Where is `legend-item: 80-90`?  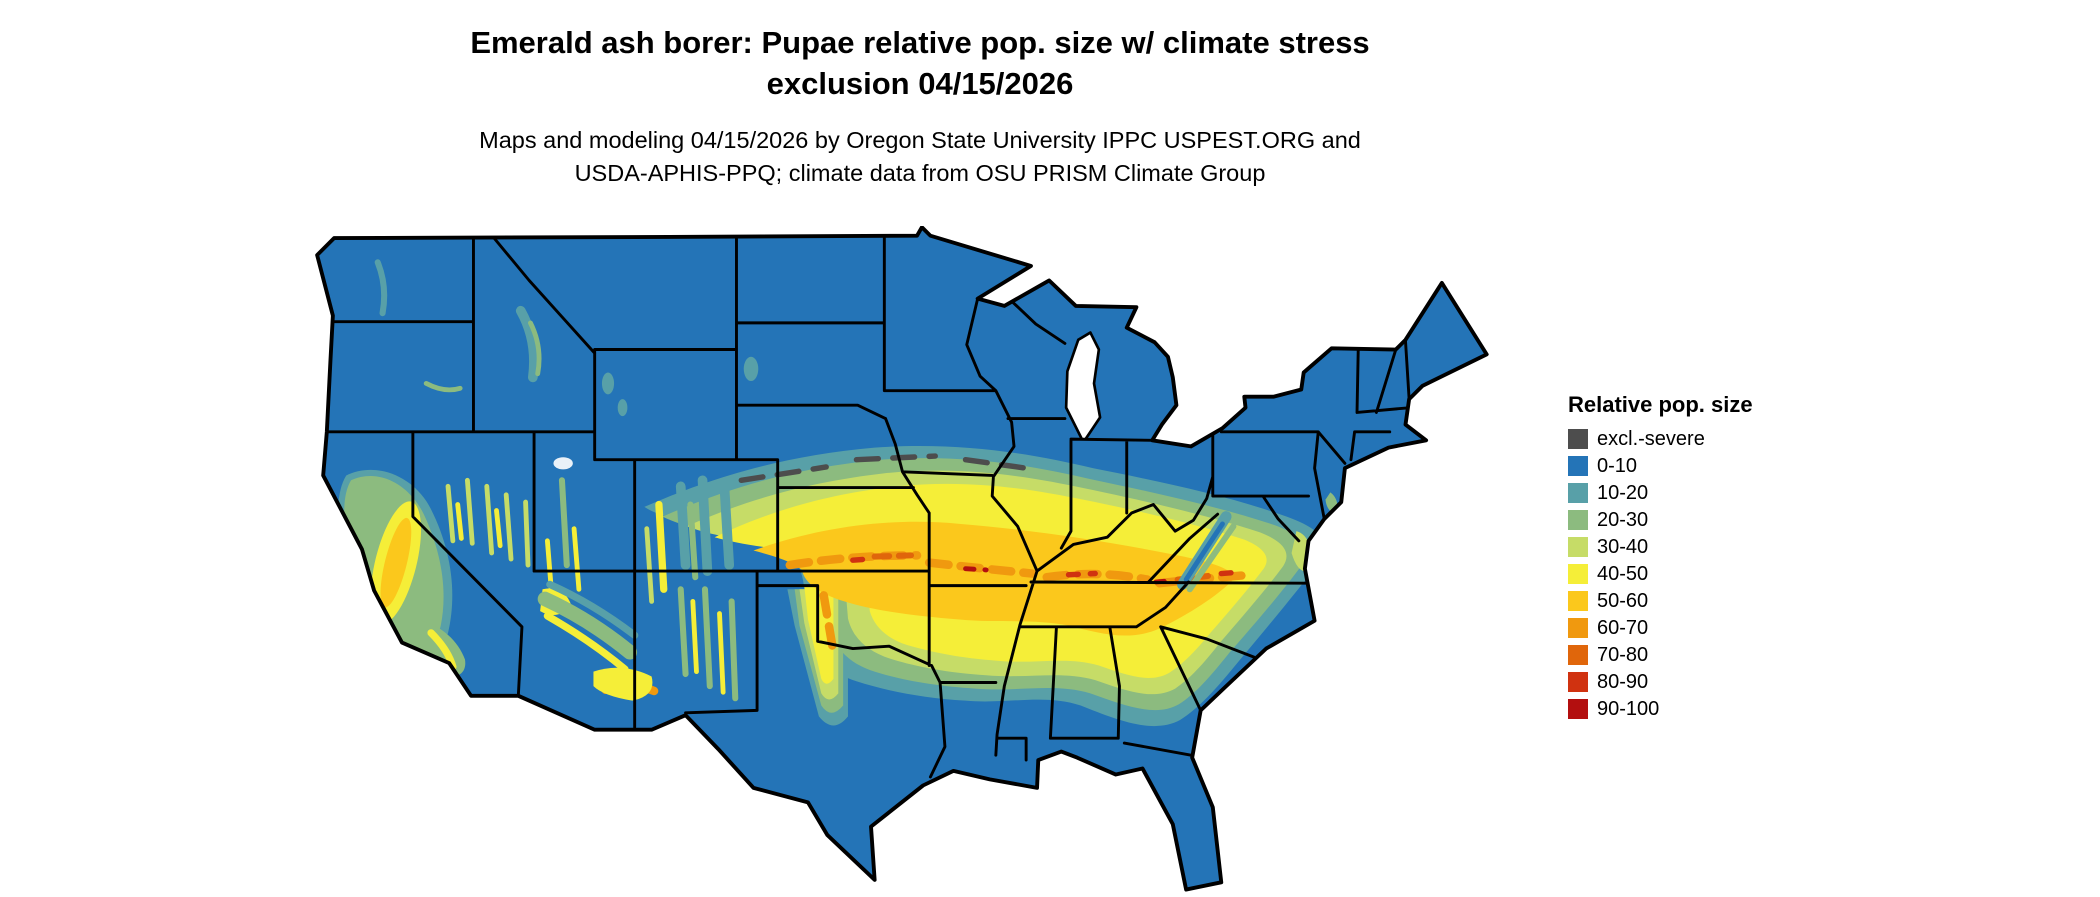 legend-item: 80-90 is located at coordinates (1660, 682).